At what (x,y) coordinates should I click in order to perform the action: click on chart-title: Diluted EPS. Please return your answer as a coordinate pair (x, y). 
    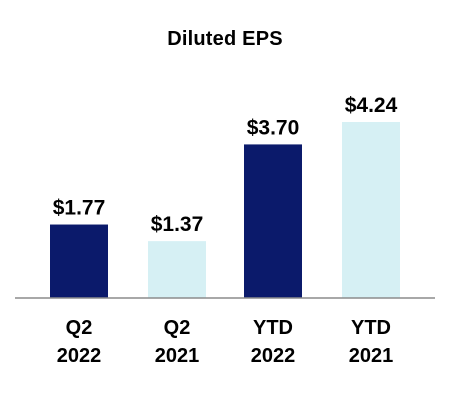
    Looking at the image, I should click on (225, 39).